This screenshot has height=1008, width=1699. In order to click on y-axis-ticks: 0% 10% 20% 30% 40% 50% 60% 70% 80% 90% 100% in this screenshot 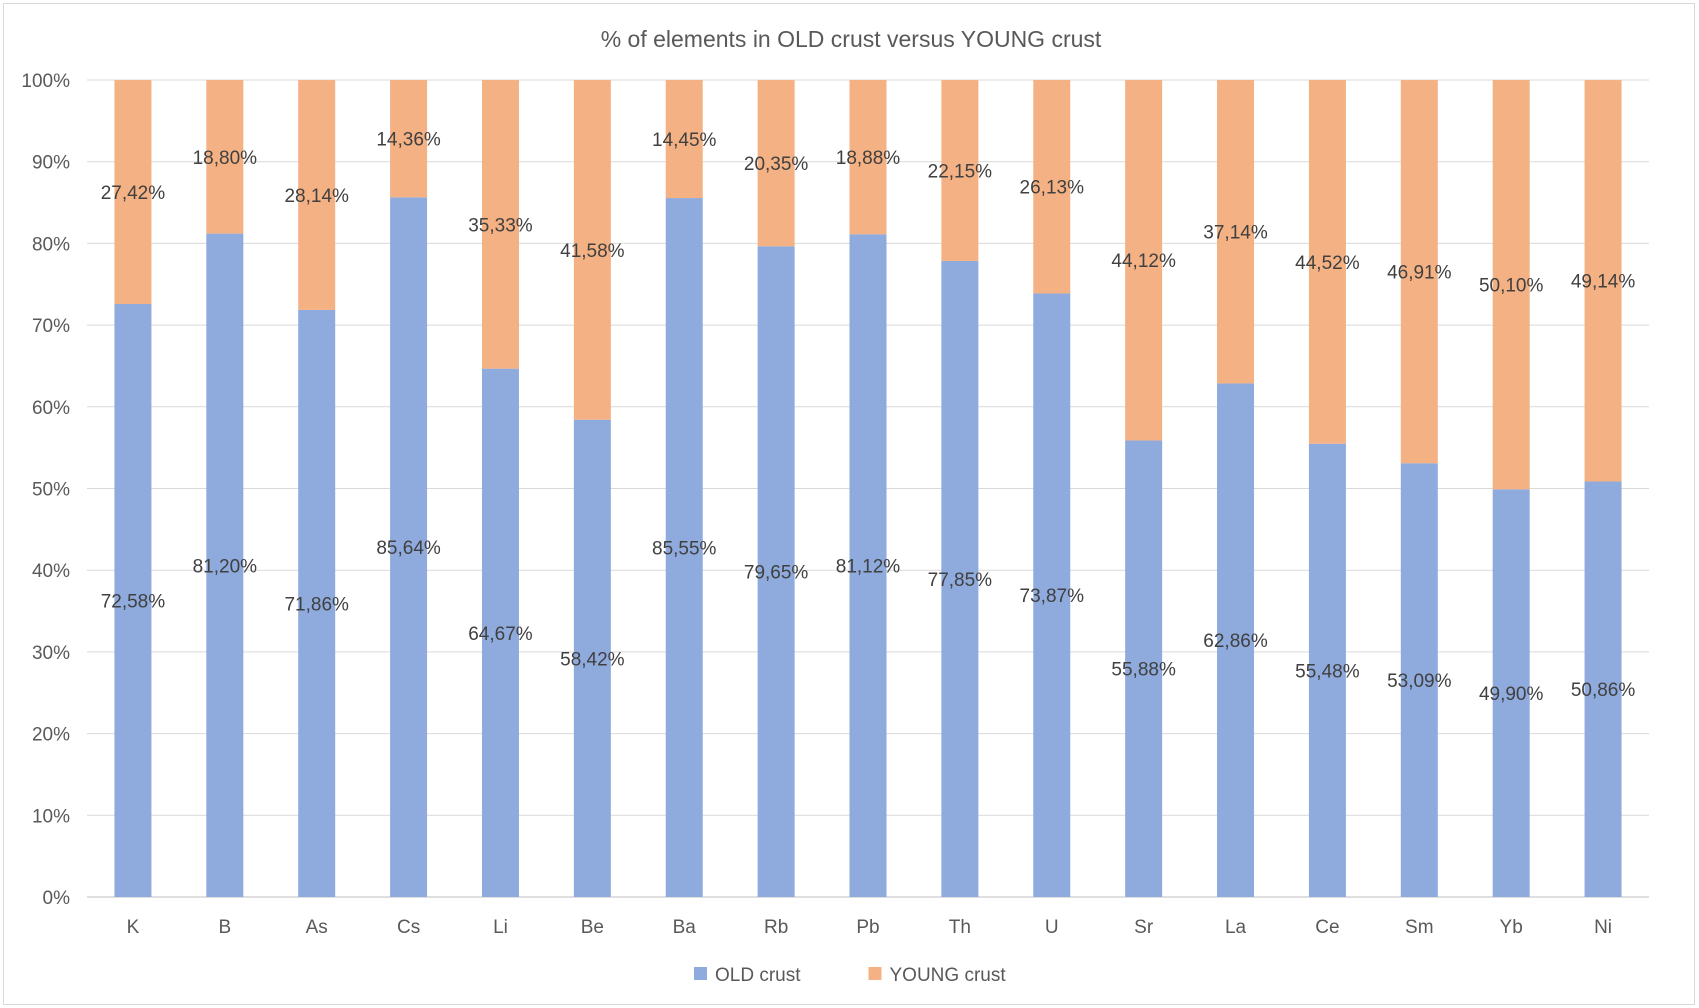, I will do `click(45, 490)`.